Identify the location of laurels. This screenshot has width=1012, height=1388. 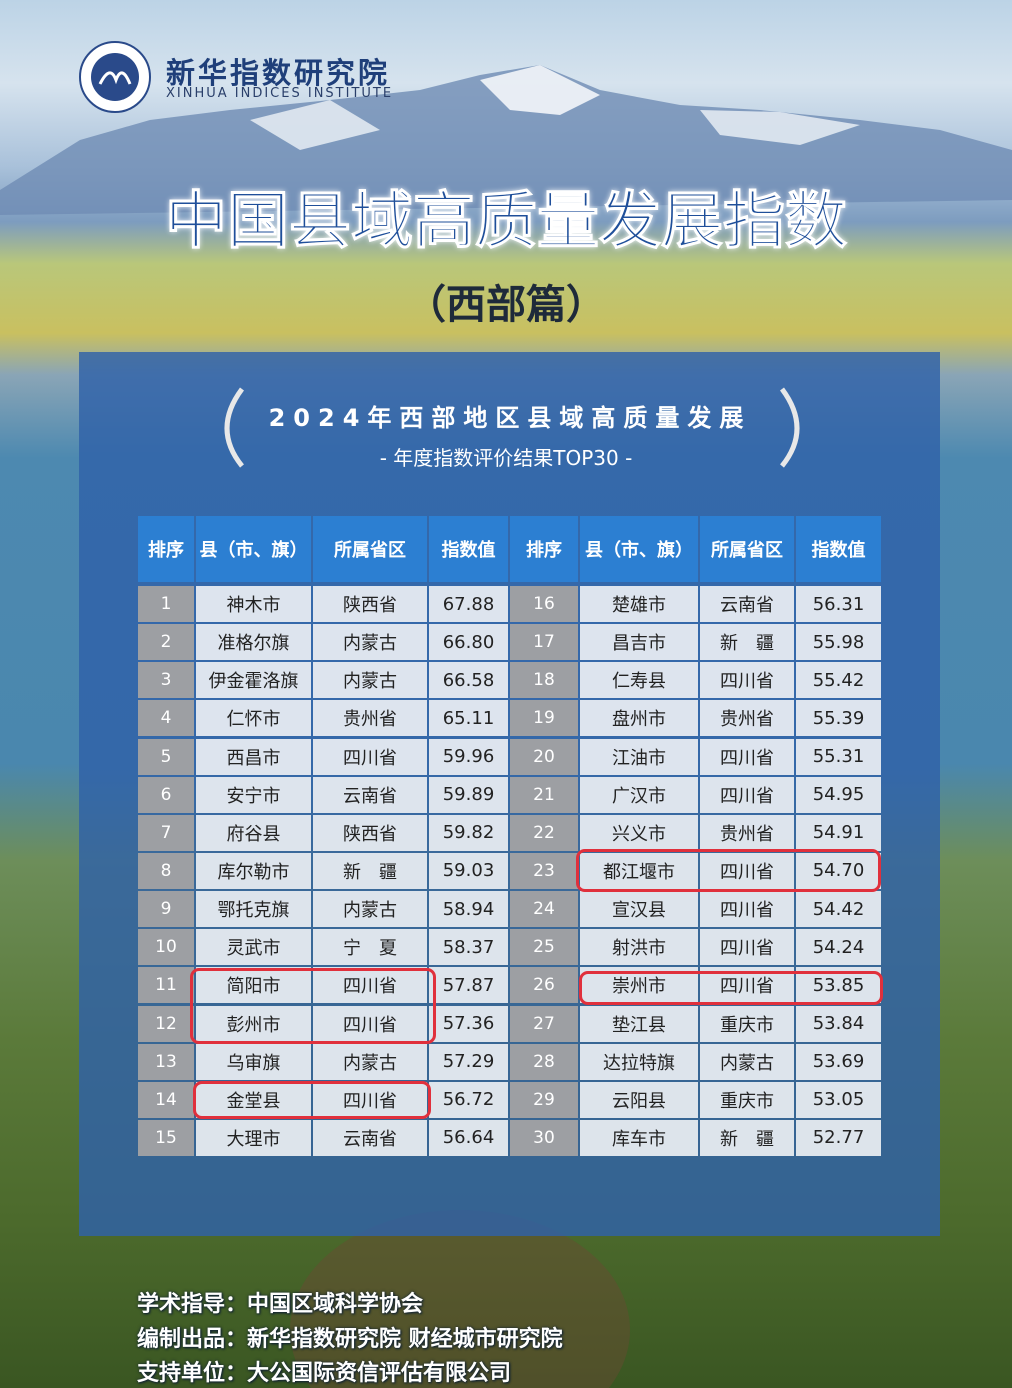
(512, 427).